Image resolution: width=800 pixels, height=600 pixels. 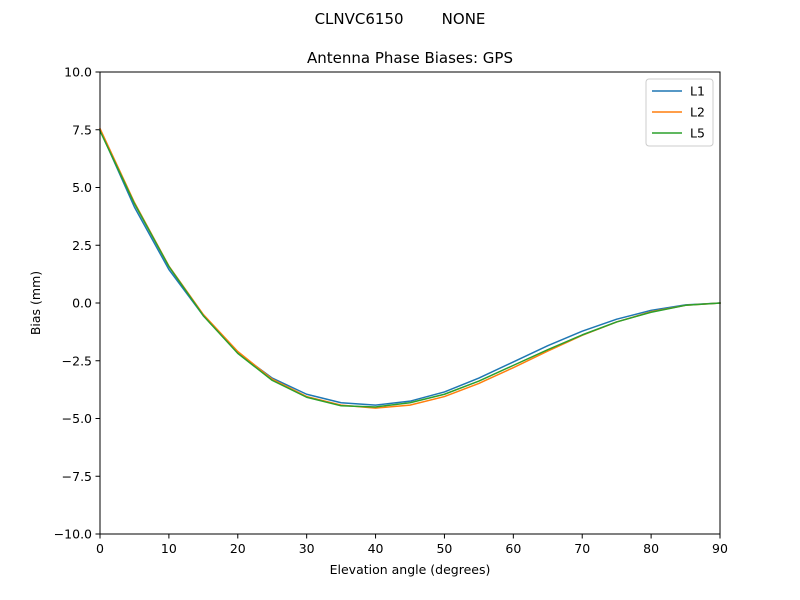 I want to click on y-tick-label: −2.5, so click(x=77, y=360).